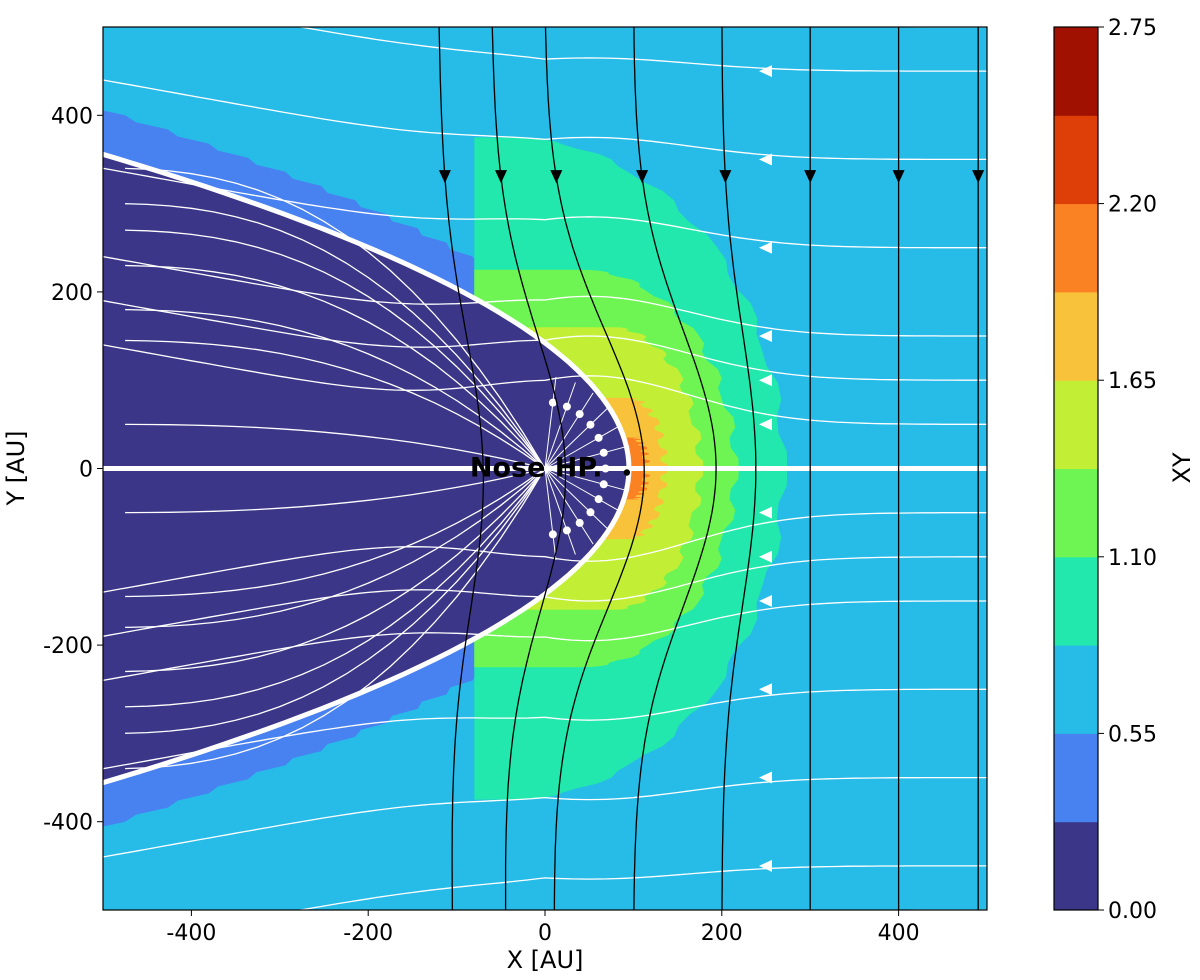 The height and width of the screenshot is (980, 1200). I want to click on x-tick-label: 400, so click(899, 933).